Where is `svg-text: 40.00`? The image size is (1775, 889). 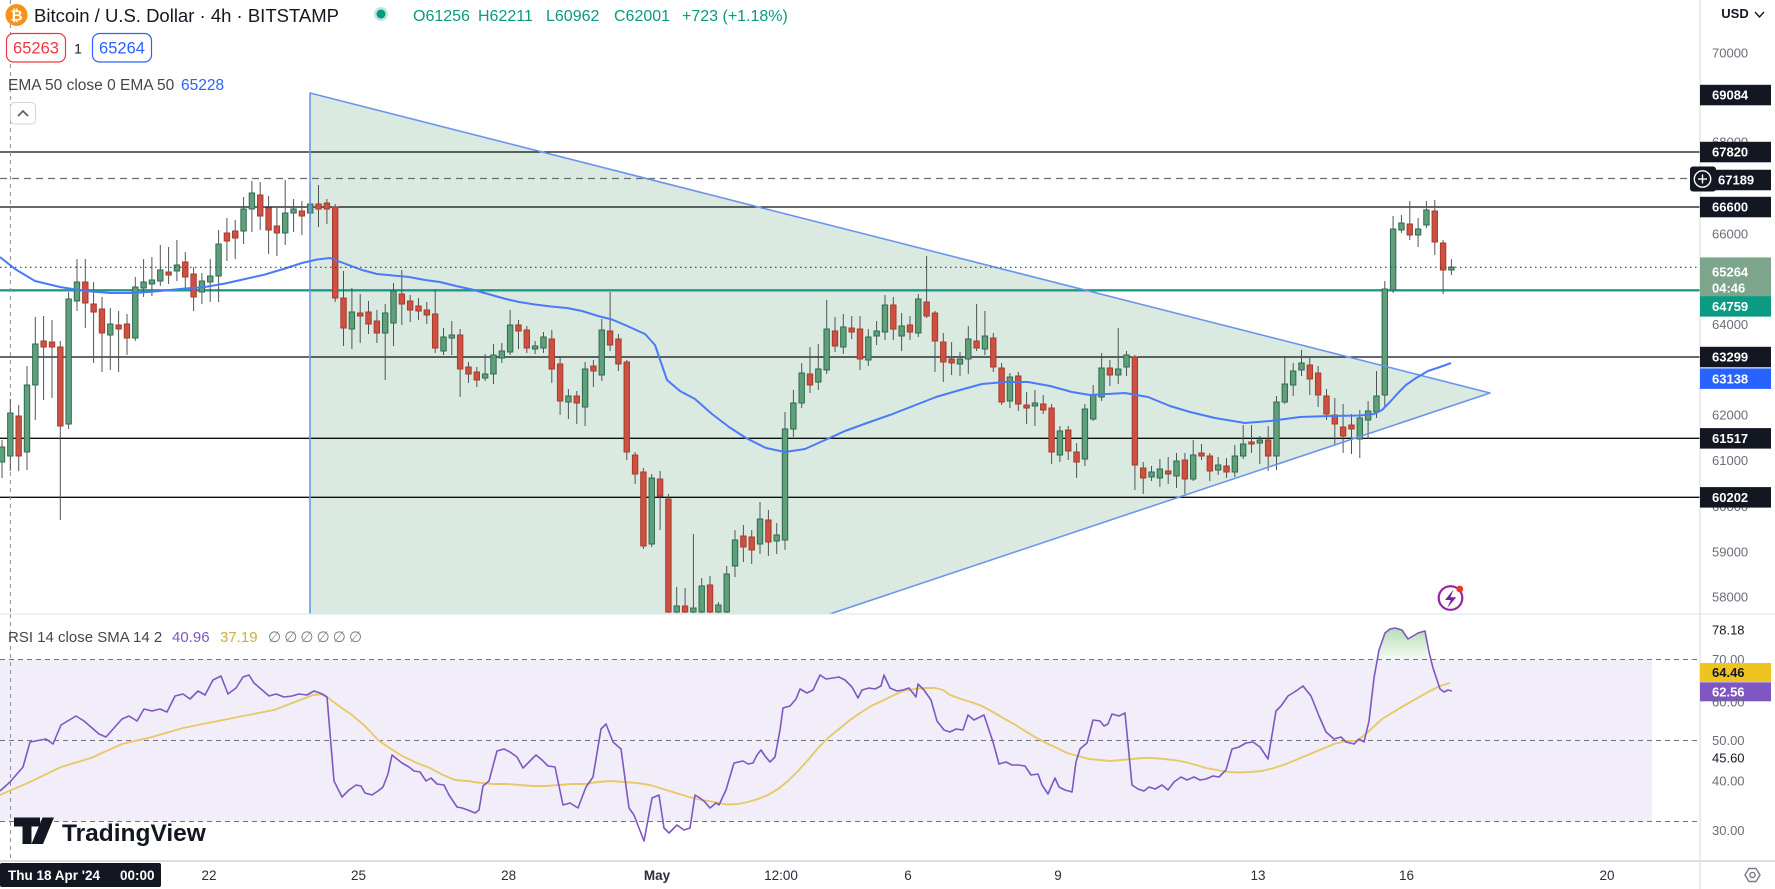
svg-text: 40.00 is located at coordinates (1728, 780).